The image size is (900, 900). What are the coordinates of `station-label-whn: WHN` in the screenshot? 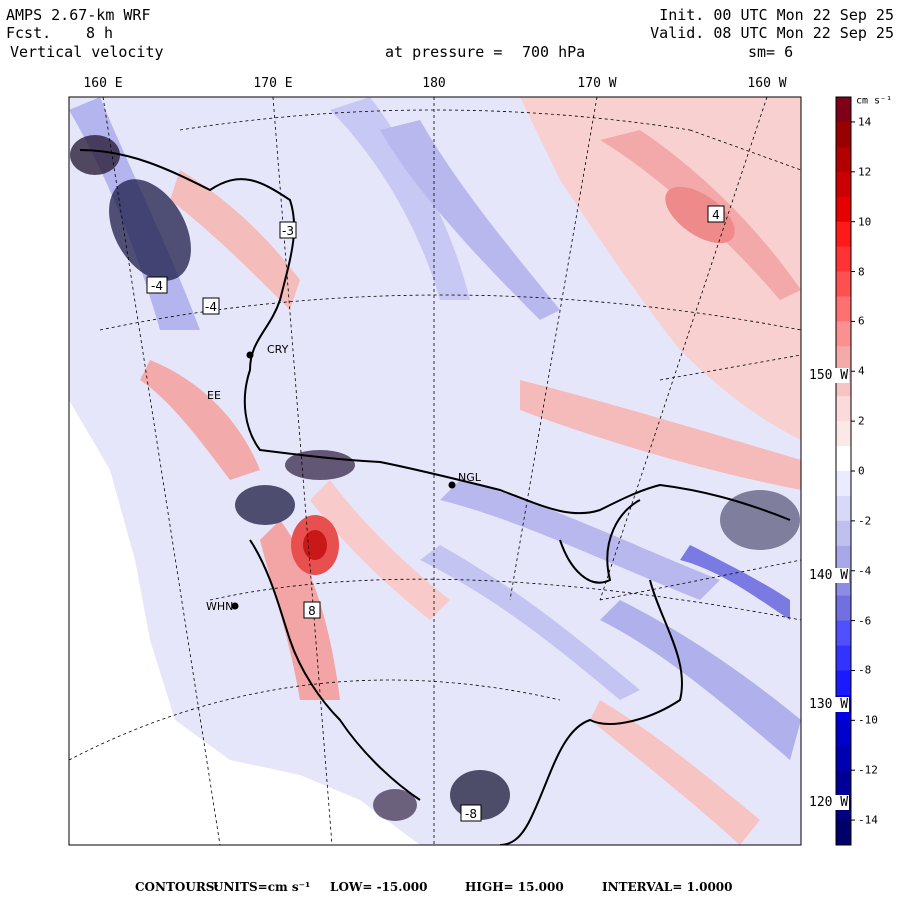 It's located at (219, 606).